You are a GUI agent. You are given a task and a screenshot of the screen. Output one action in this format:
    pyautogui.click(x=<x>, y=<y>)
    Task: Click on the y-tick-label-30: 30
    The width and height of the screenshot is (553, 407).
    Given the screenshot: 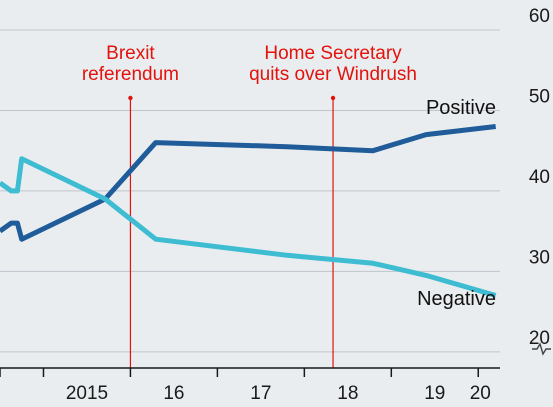 What is the action you would take?
    pyautogui.click(x=539, y=257)
    